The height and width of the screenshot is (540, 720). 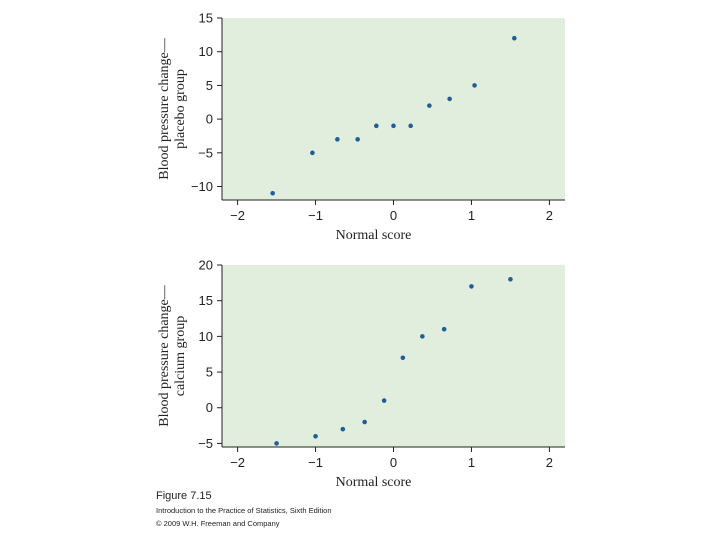 I want to click on y-axis-title-line: placebo group, so click(x=180, y=109).